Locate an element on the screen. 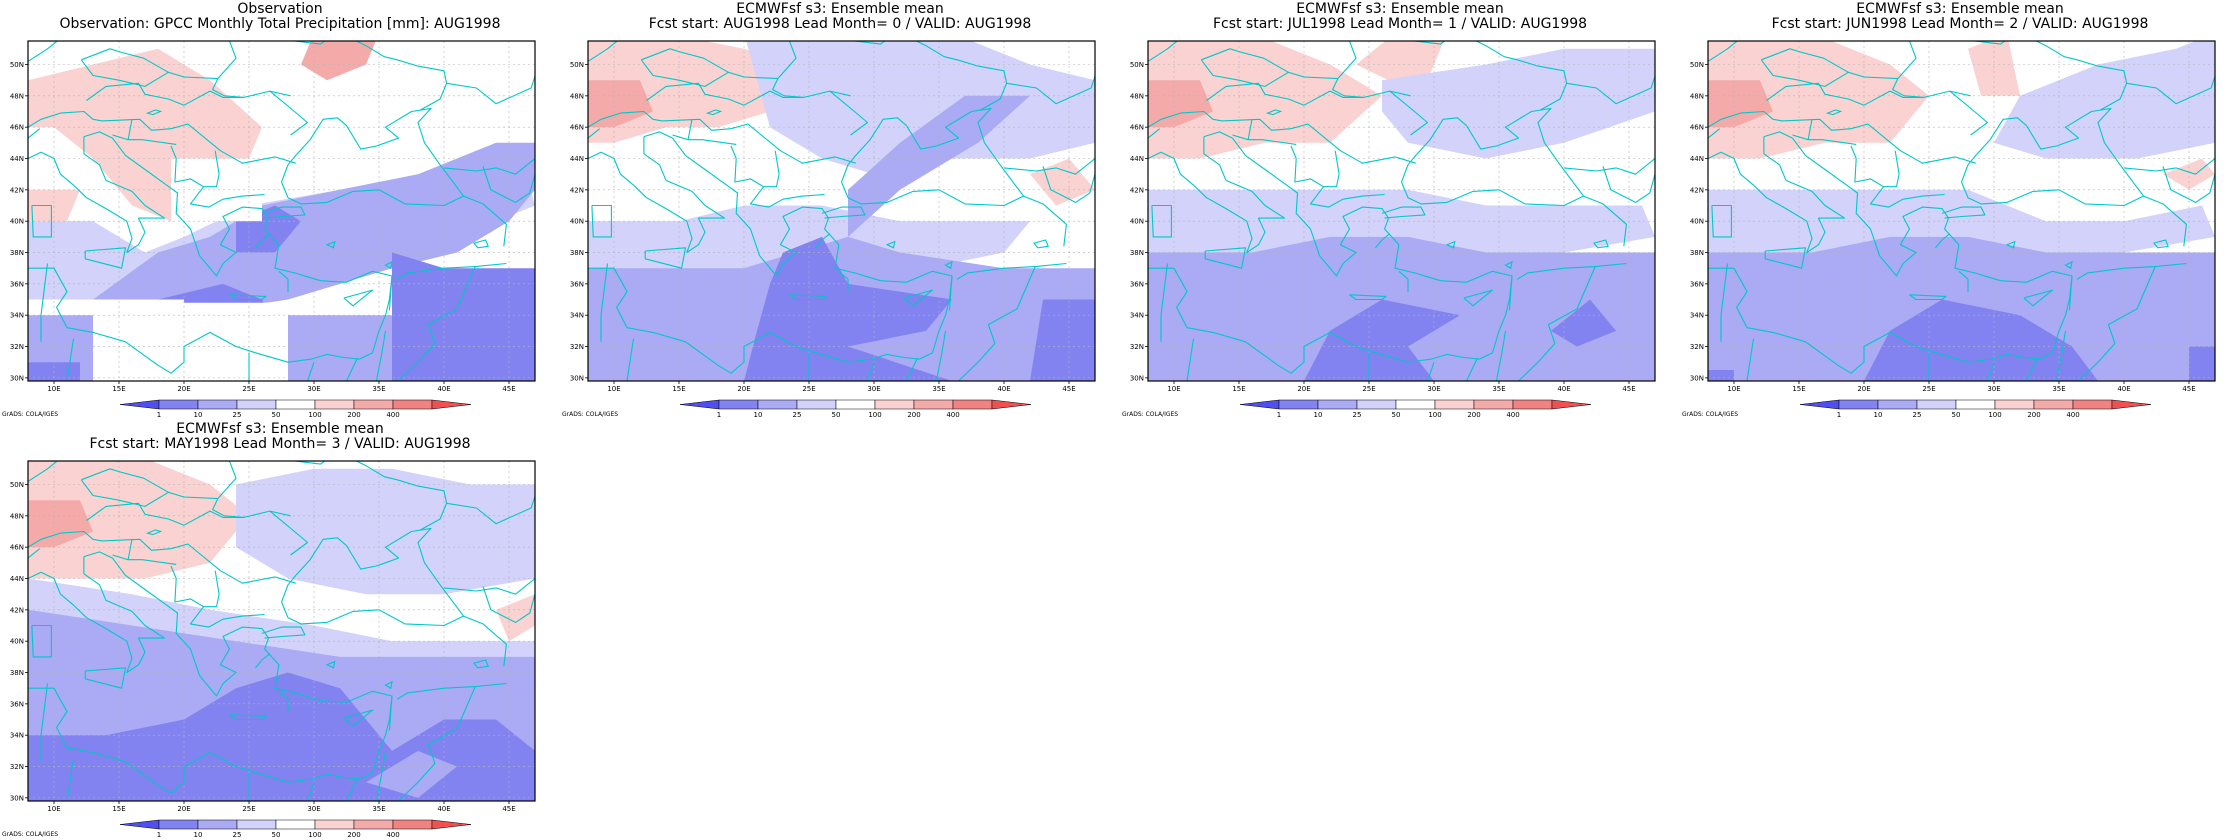 This screenshot has width=2240, height=840. colorbar-label: 1 is located at coordinates (159, 415).